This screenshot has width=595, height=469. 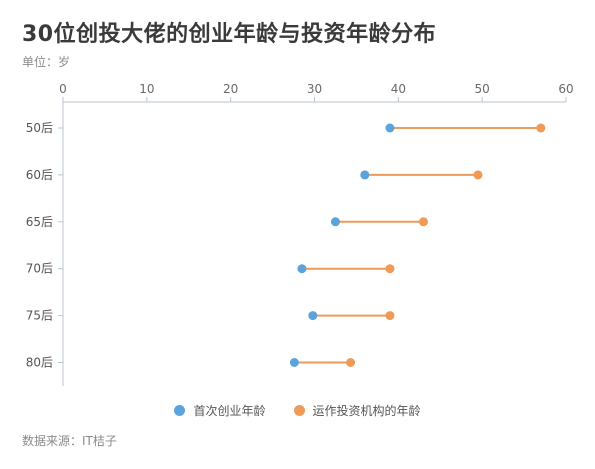 I want to click on chart-title: 30位创投大佬的创业年龄与投资年龄分布, so click(x=229, y=34).